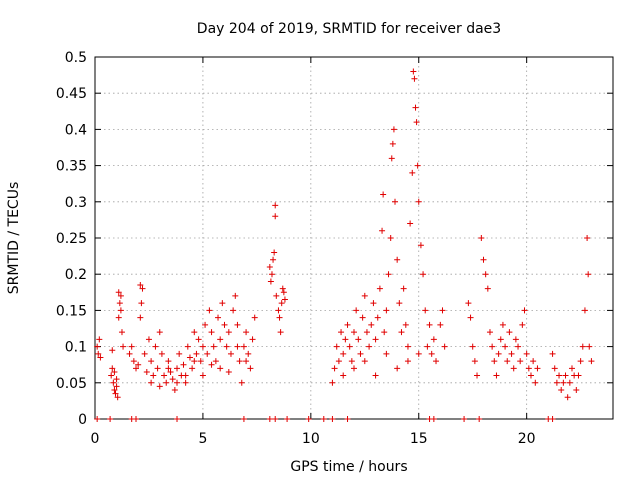  What do you see at coordinates (76, 58) in the screenshot?
I see `y-tick-label: 0.5` at bounding box center [76, 58].